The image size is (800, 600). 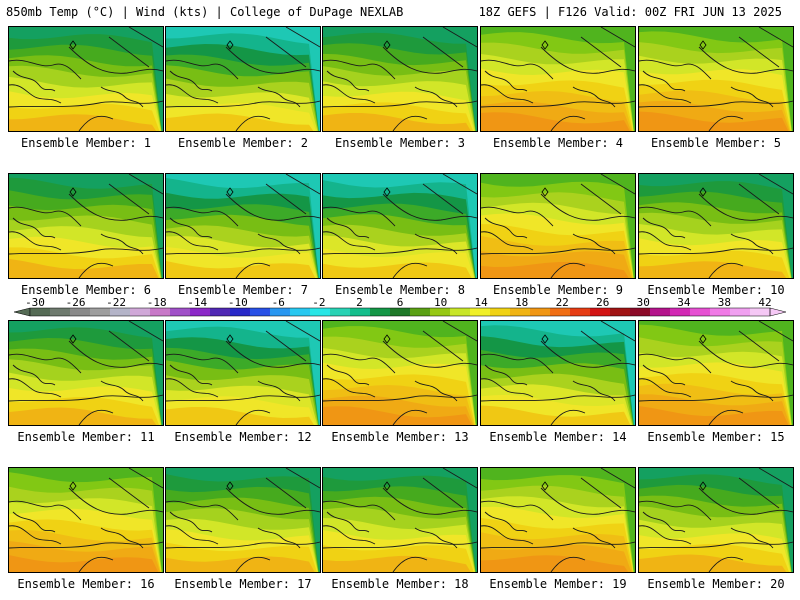 I want to click on colorbar-tick-label: -10, so click(x=237, y=302).